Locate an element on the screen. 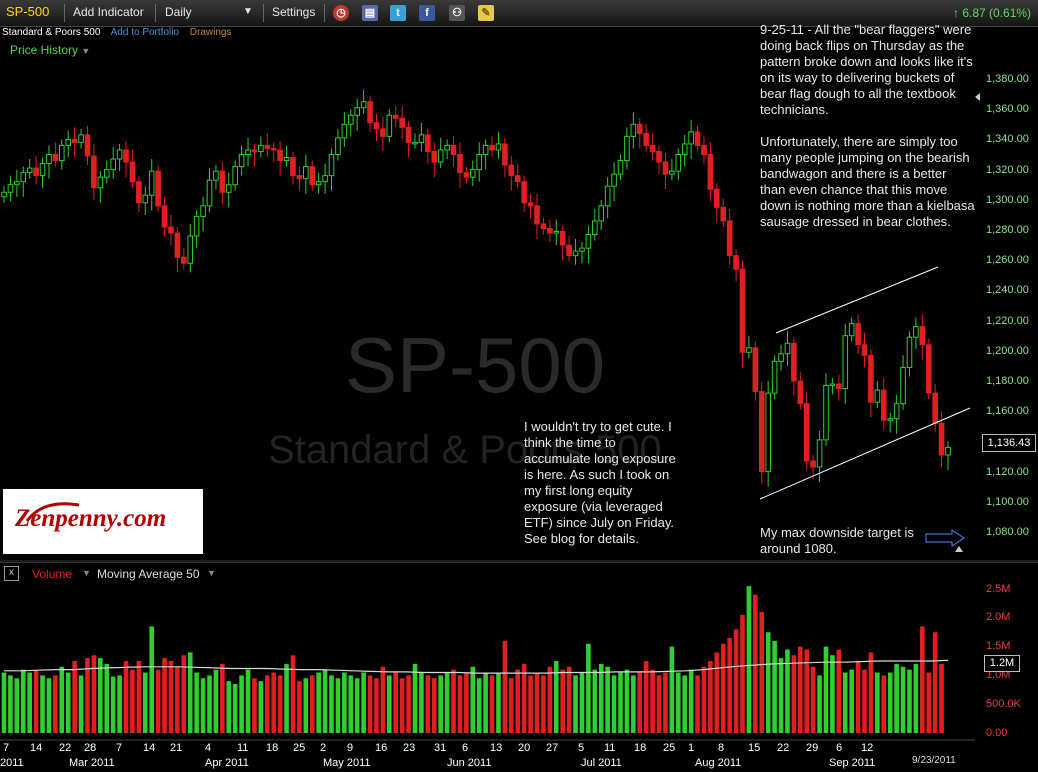  twitter-icon: t is located at coordinates (398, 13).